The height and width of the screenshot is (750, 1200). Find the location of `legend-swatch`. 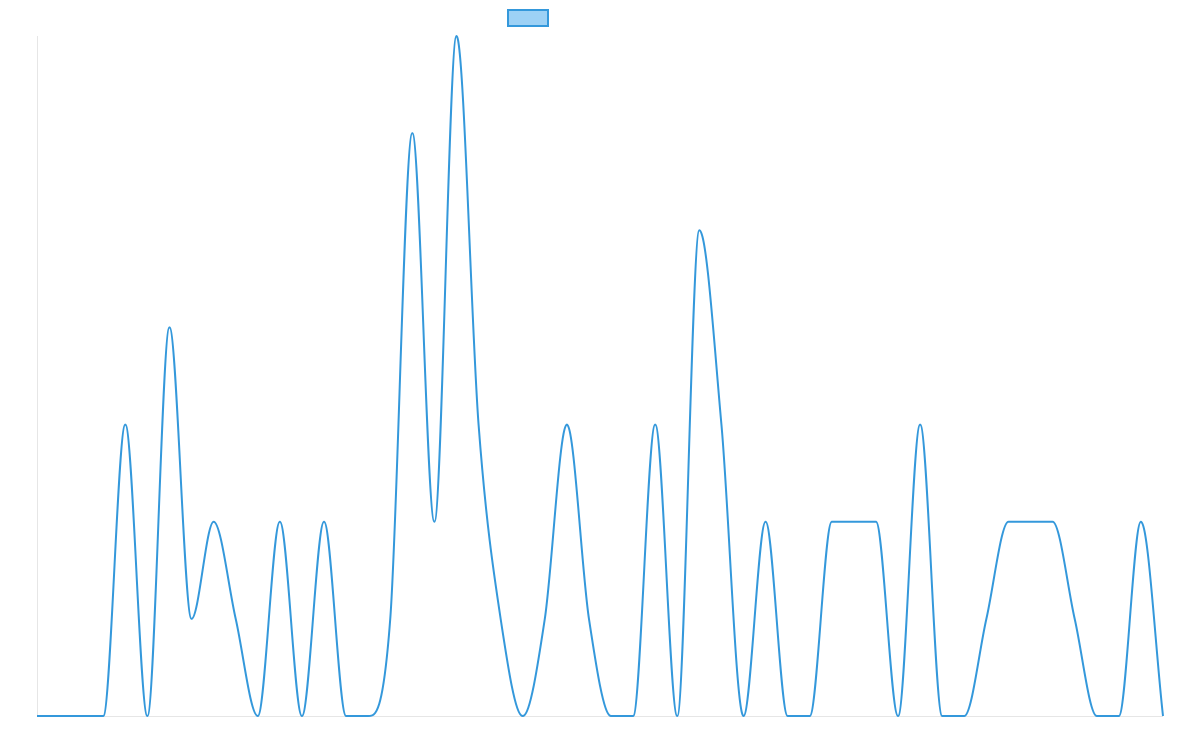

legend-swatch is located at coordinates (528, 18).